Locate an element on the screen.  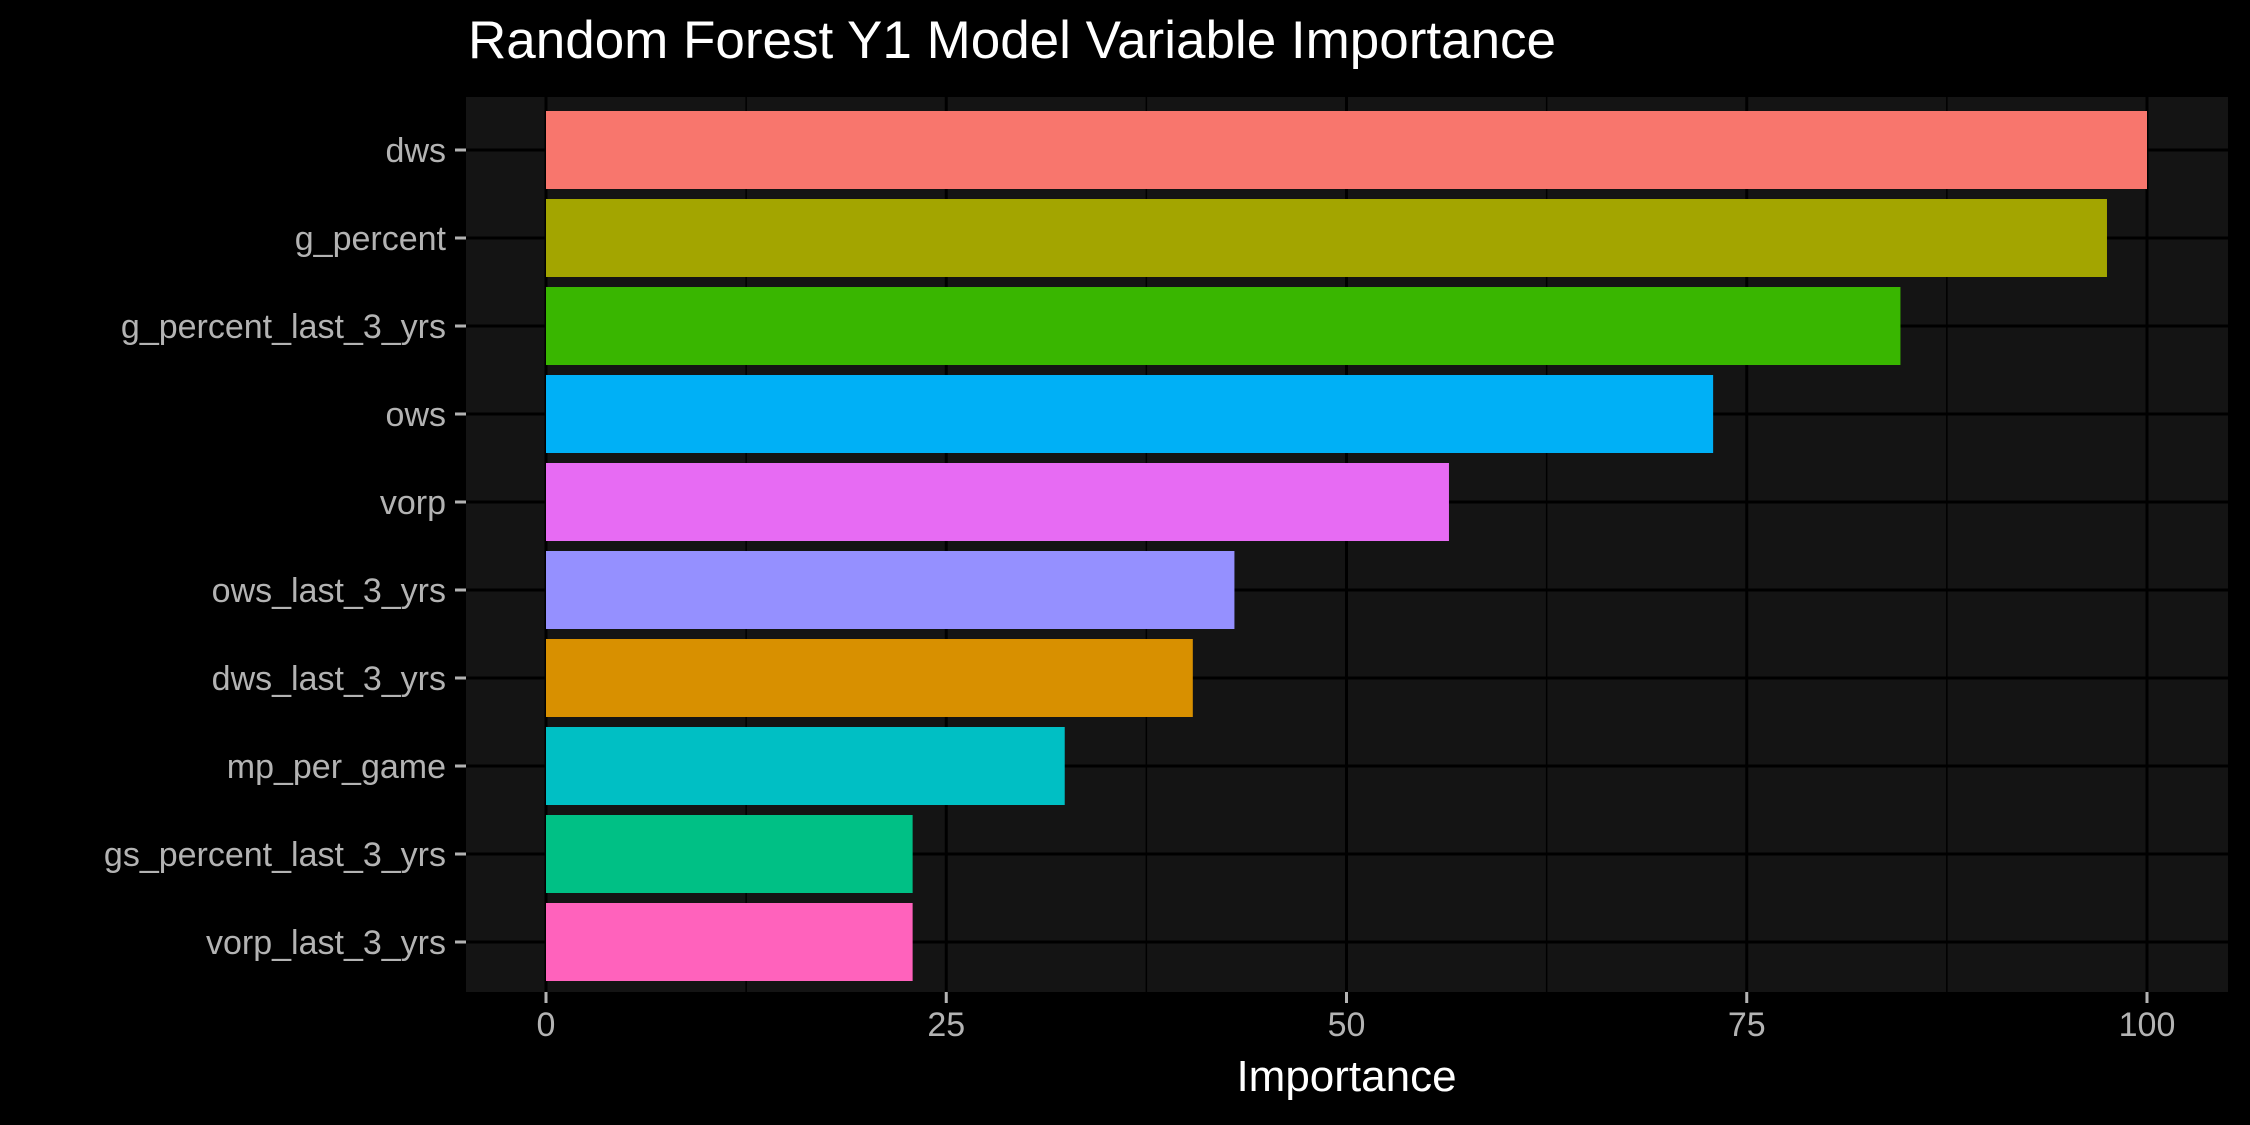
bar-g-percent-last-3-yrs is located at coordinates (1223, 326).